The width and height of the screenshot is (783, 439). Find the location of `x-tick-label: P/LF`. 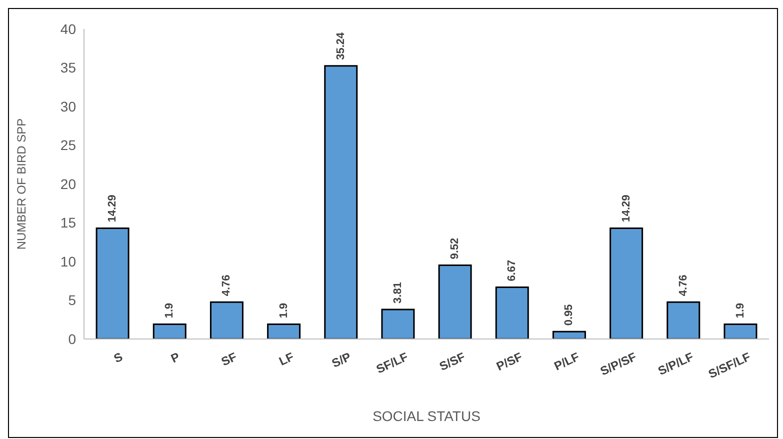

x-tick-label: P/LF is located at coordinates (567, 362).